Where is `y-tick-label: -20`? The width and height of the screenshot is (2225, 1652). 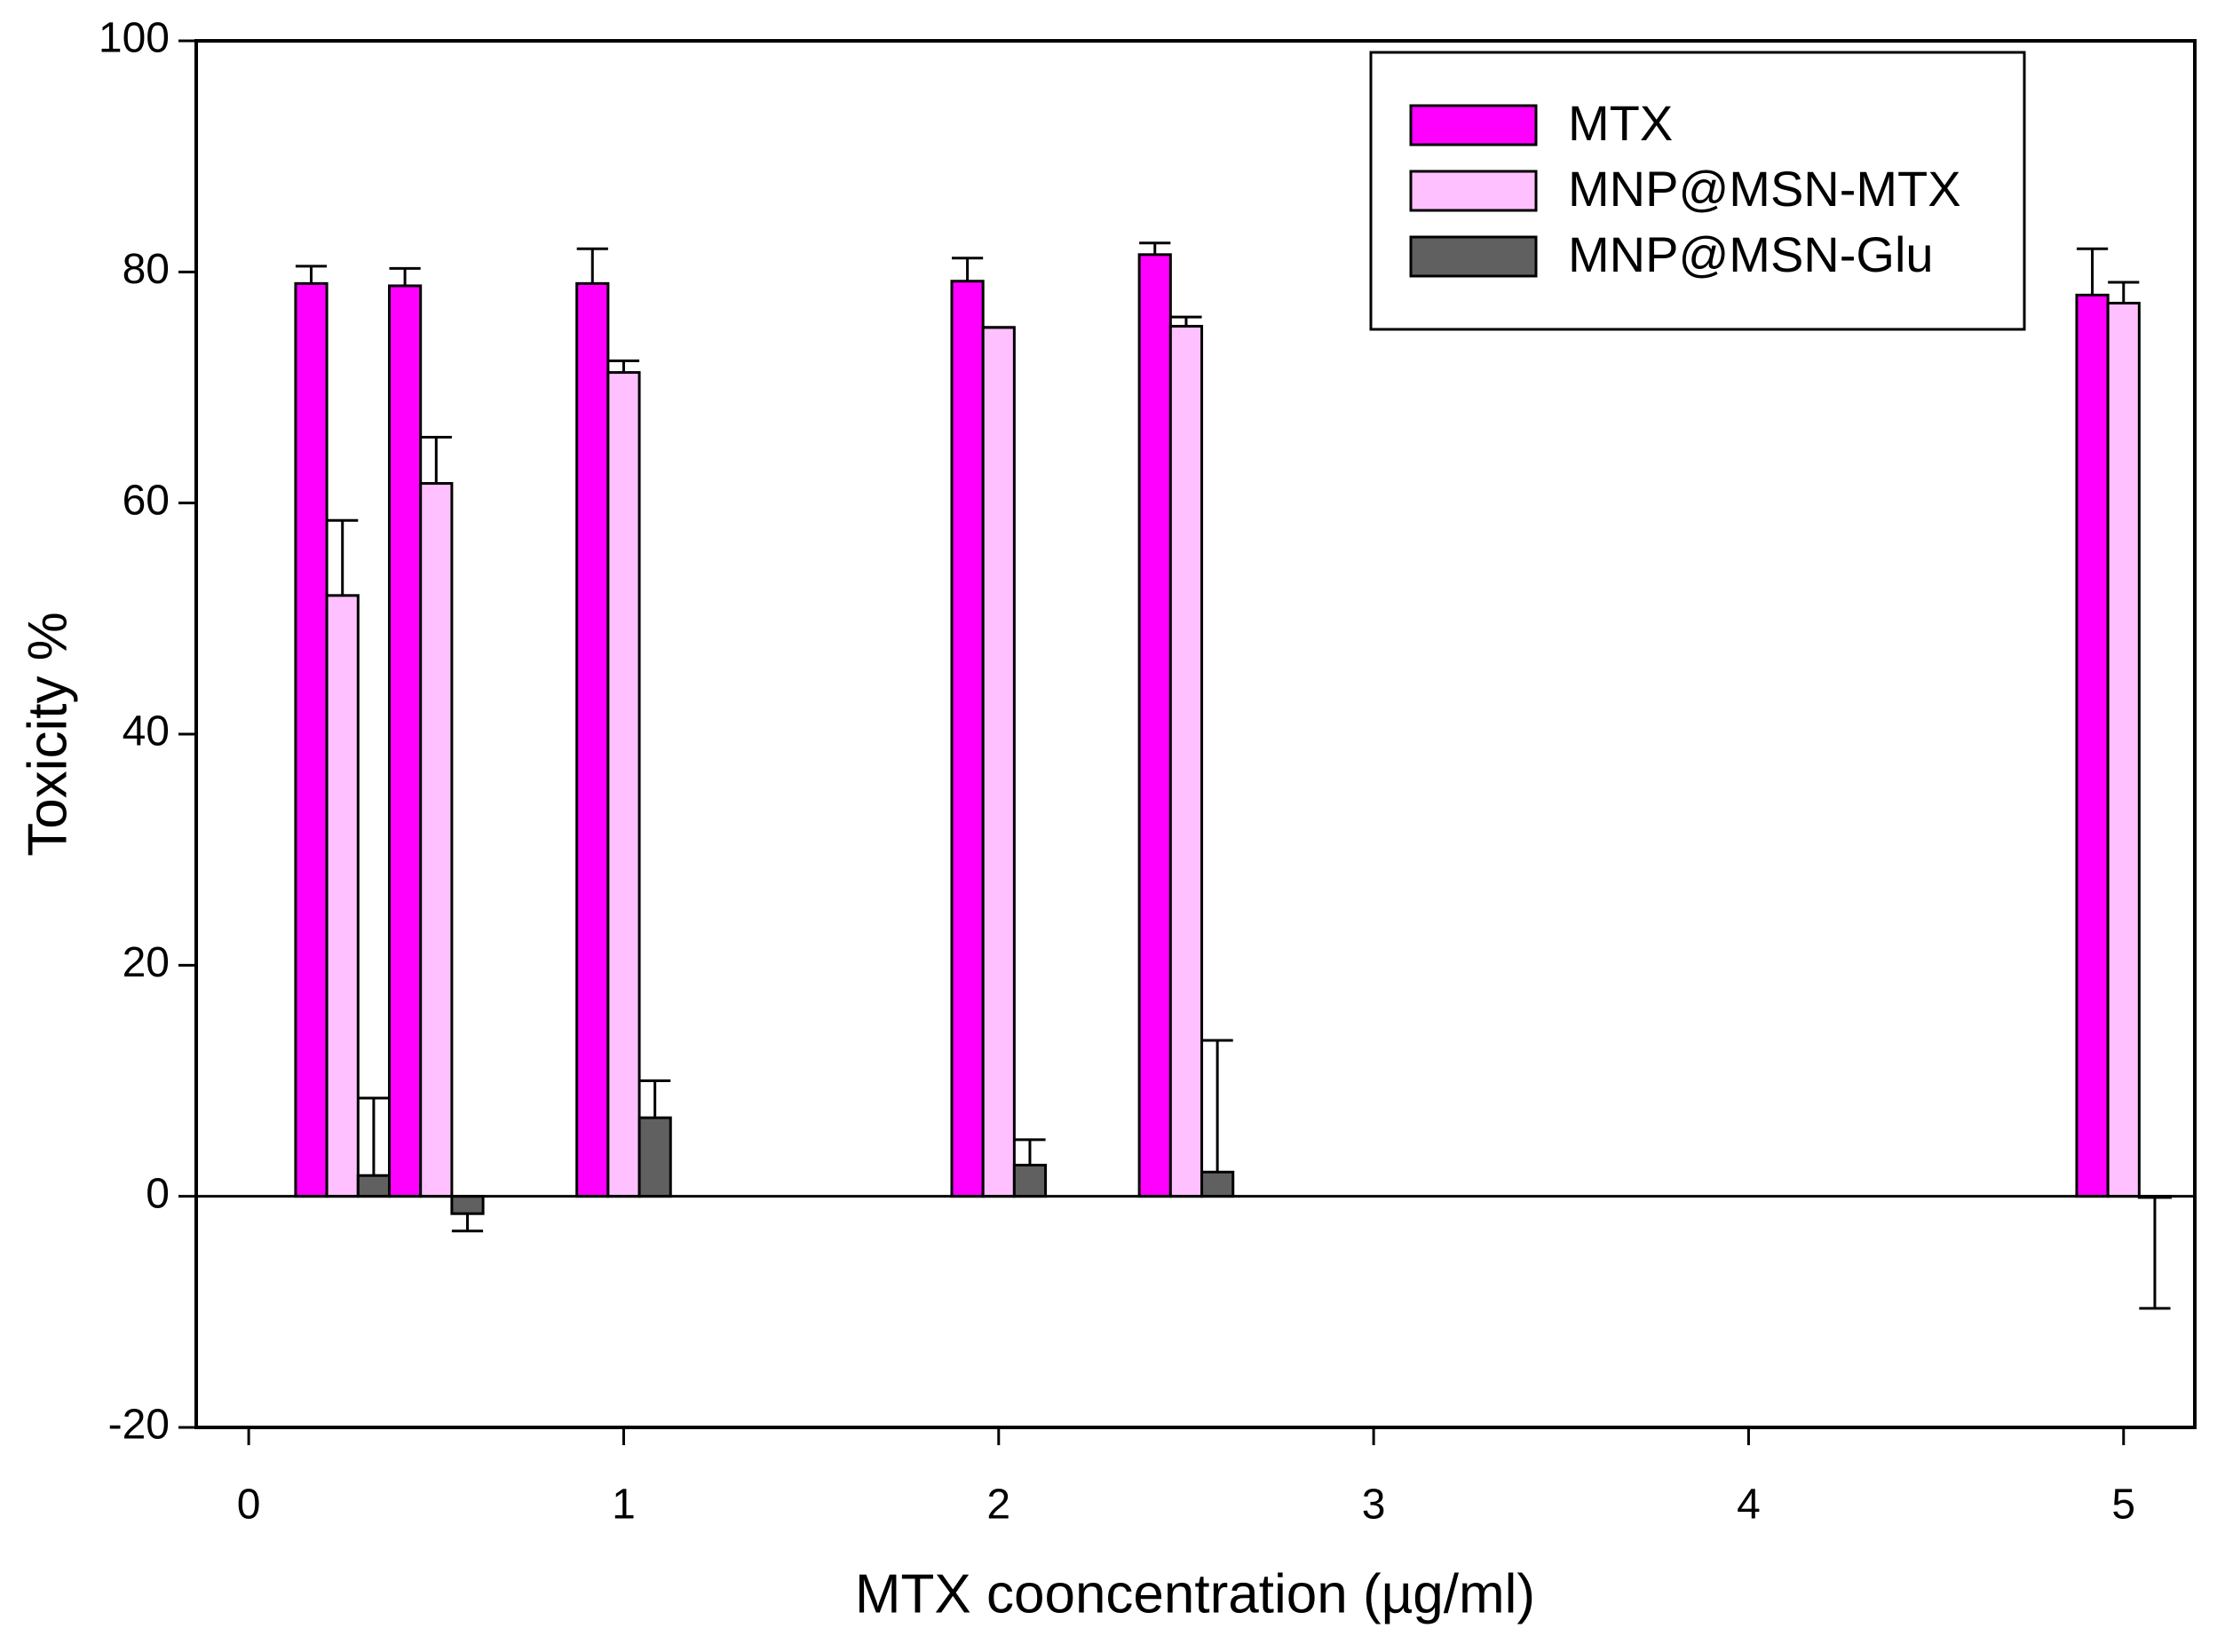
y-tick-label: -20 is located at coordinates (139, 1425).